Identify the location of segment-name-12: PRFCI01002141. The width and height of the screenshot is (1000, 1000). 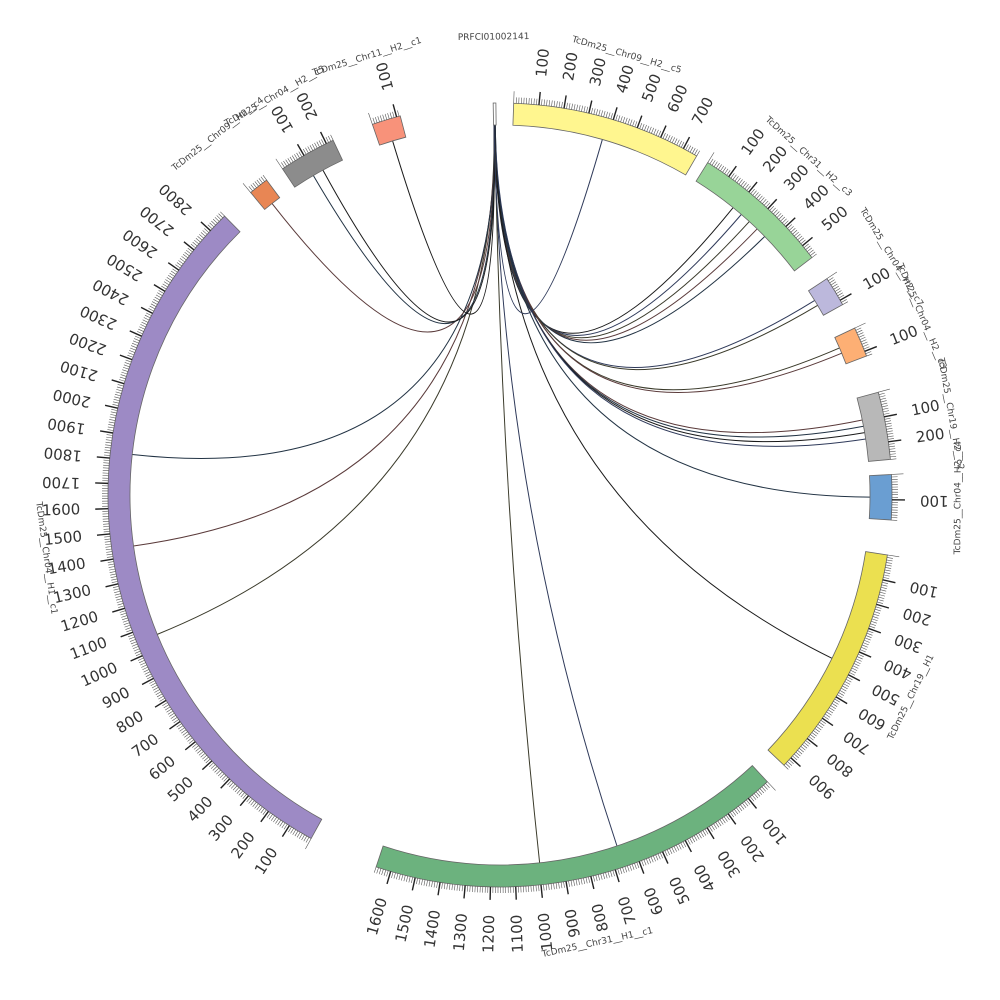
(494, 37).